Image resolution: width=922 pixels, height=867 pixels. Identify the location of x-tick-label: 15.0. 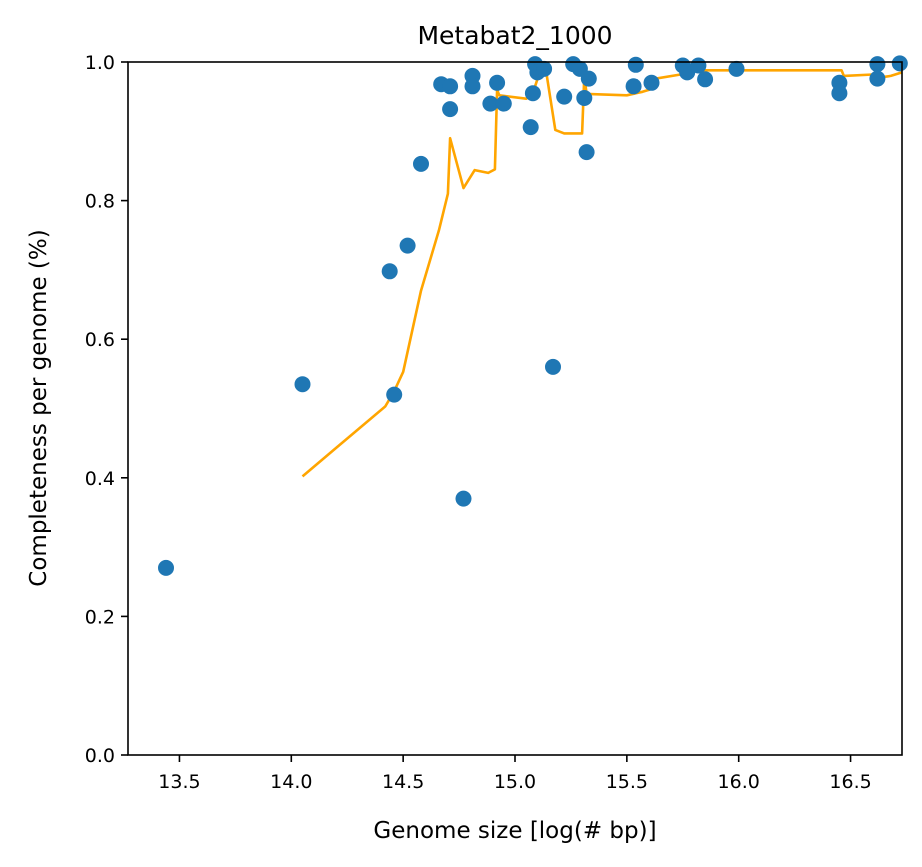
(515, 782).